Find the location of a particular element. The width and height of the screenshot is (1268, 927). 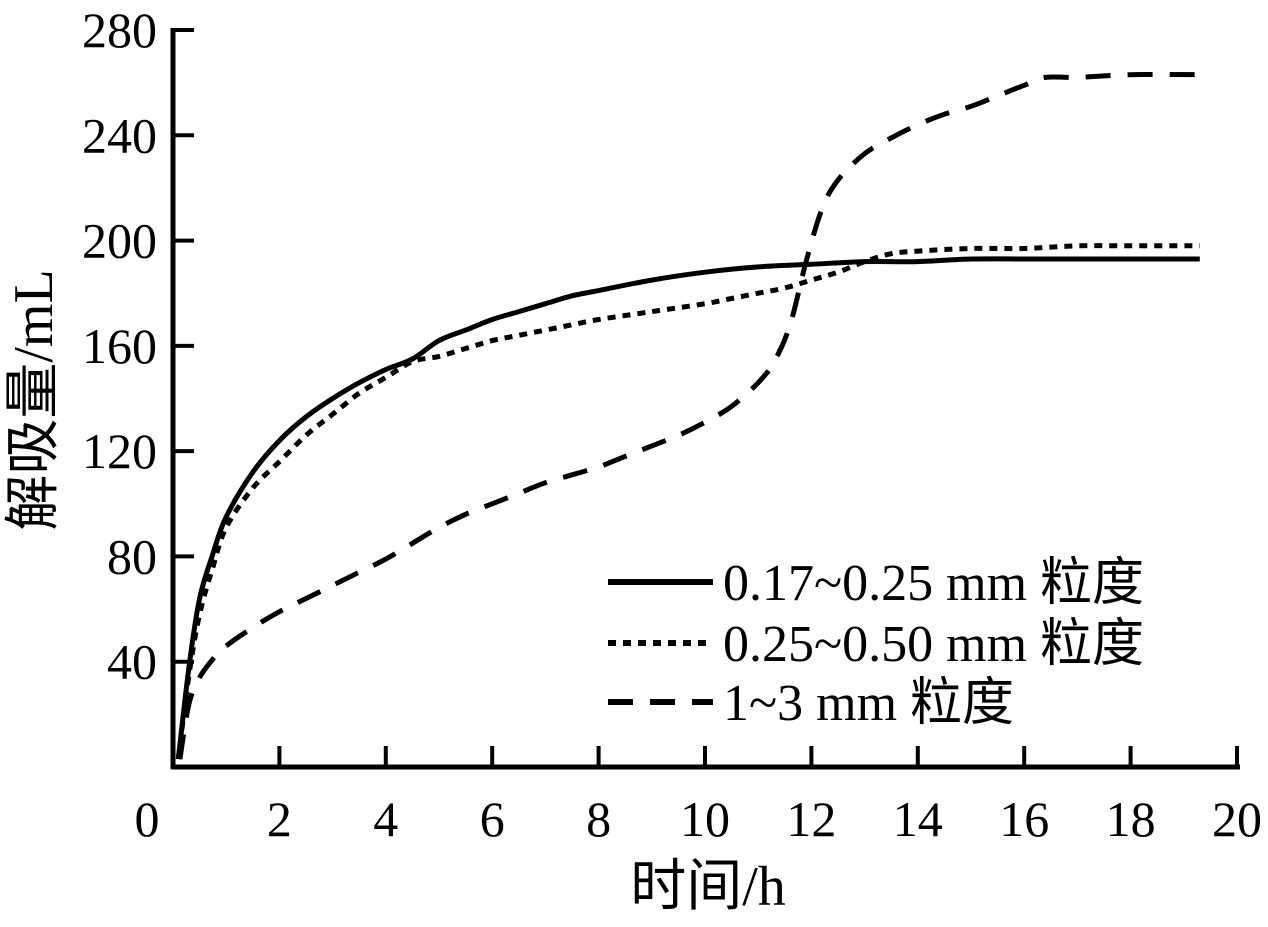

x-tick-label: 0 is located at coordinates (147, 819).